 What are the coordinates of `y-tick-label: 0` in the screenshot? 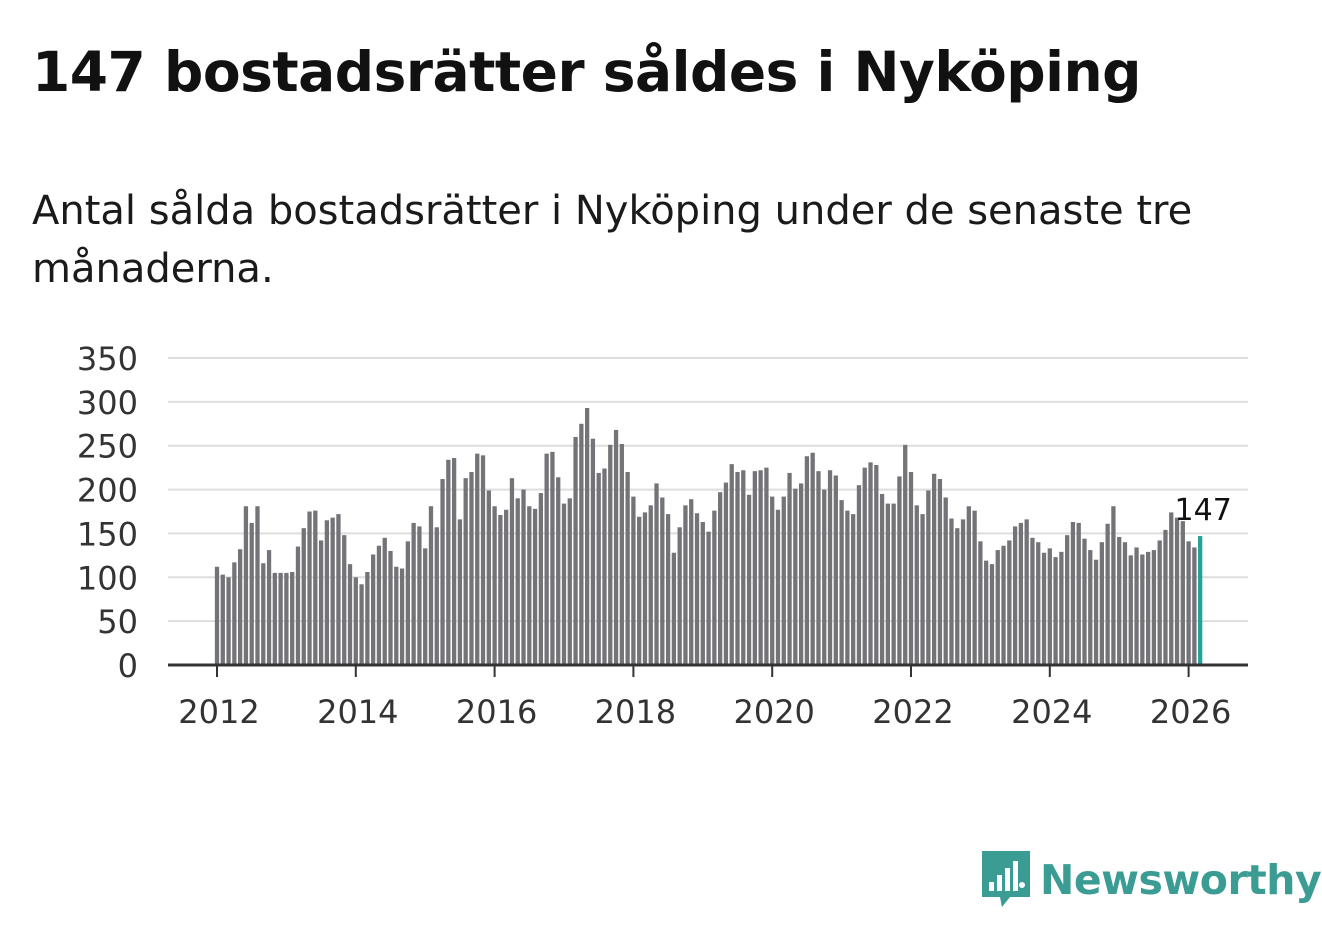 It's located at (128, 666).